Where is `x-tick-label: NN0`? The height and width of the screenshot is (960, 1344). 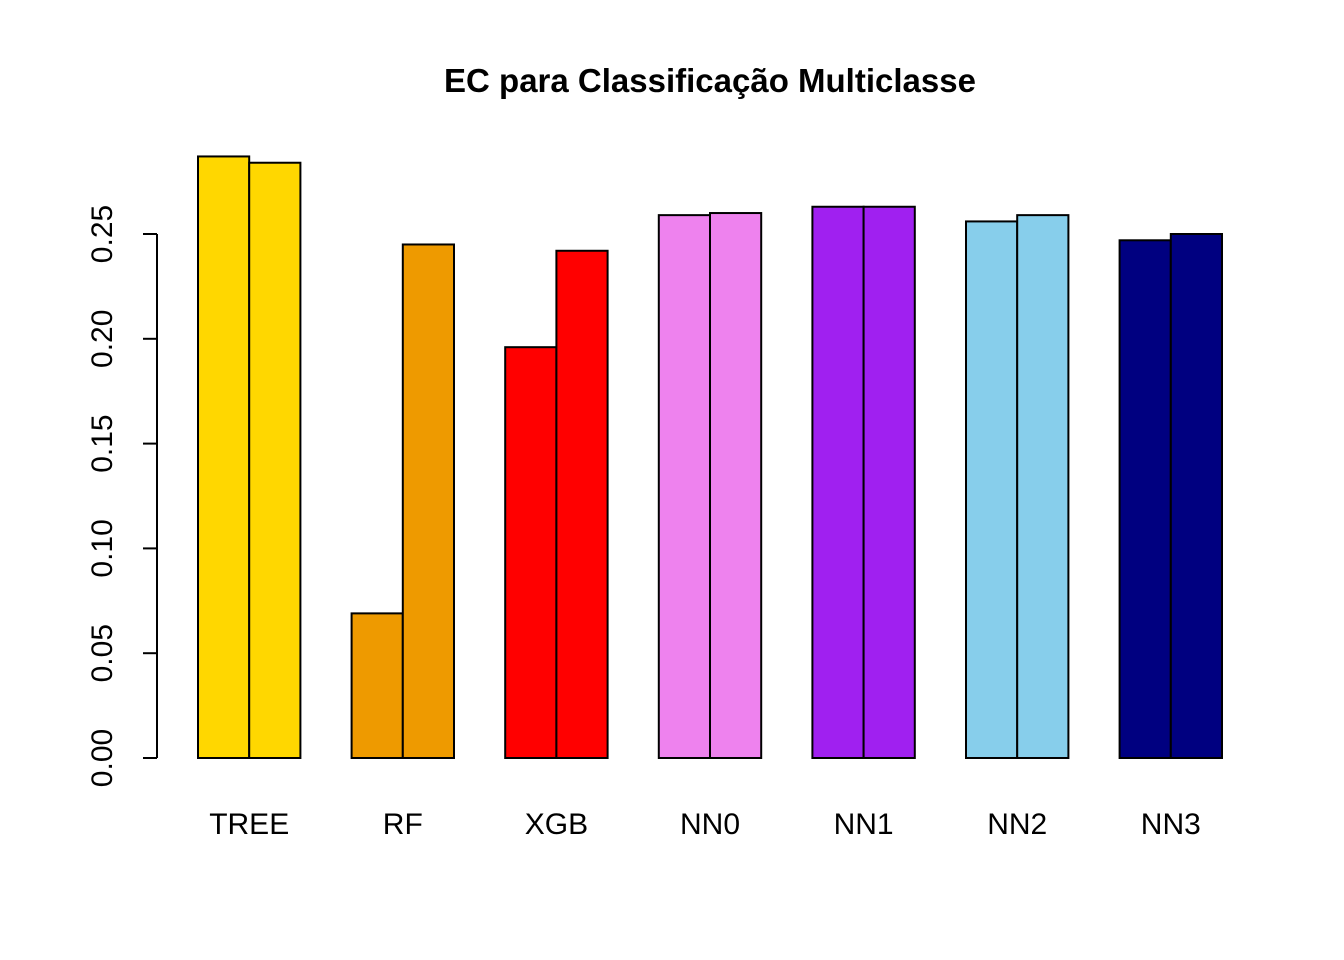
x-tick-label: NN0 is located at coordinates (710, 824).